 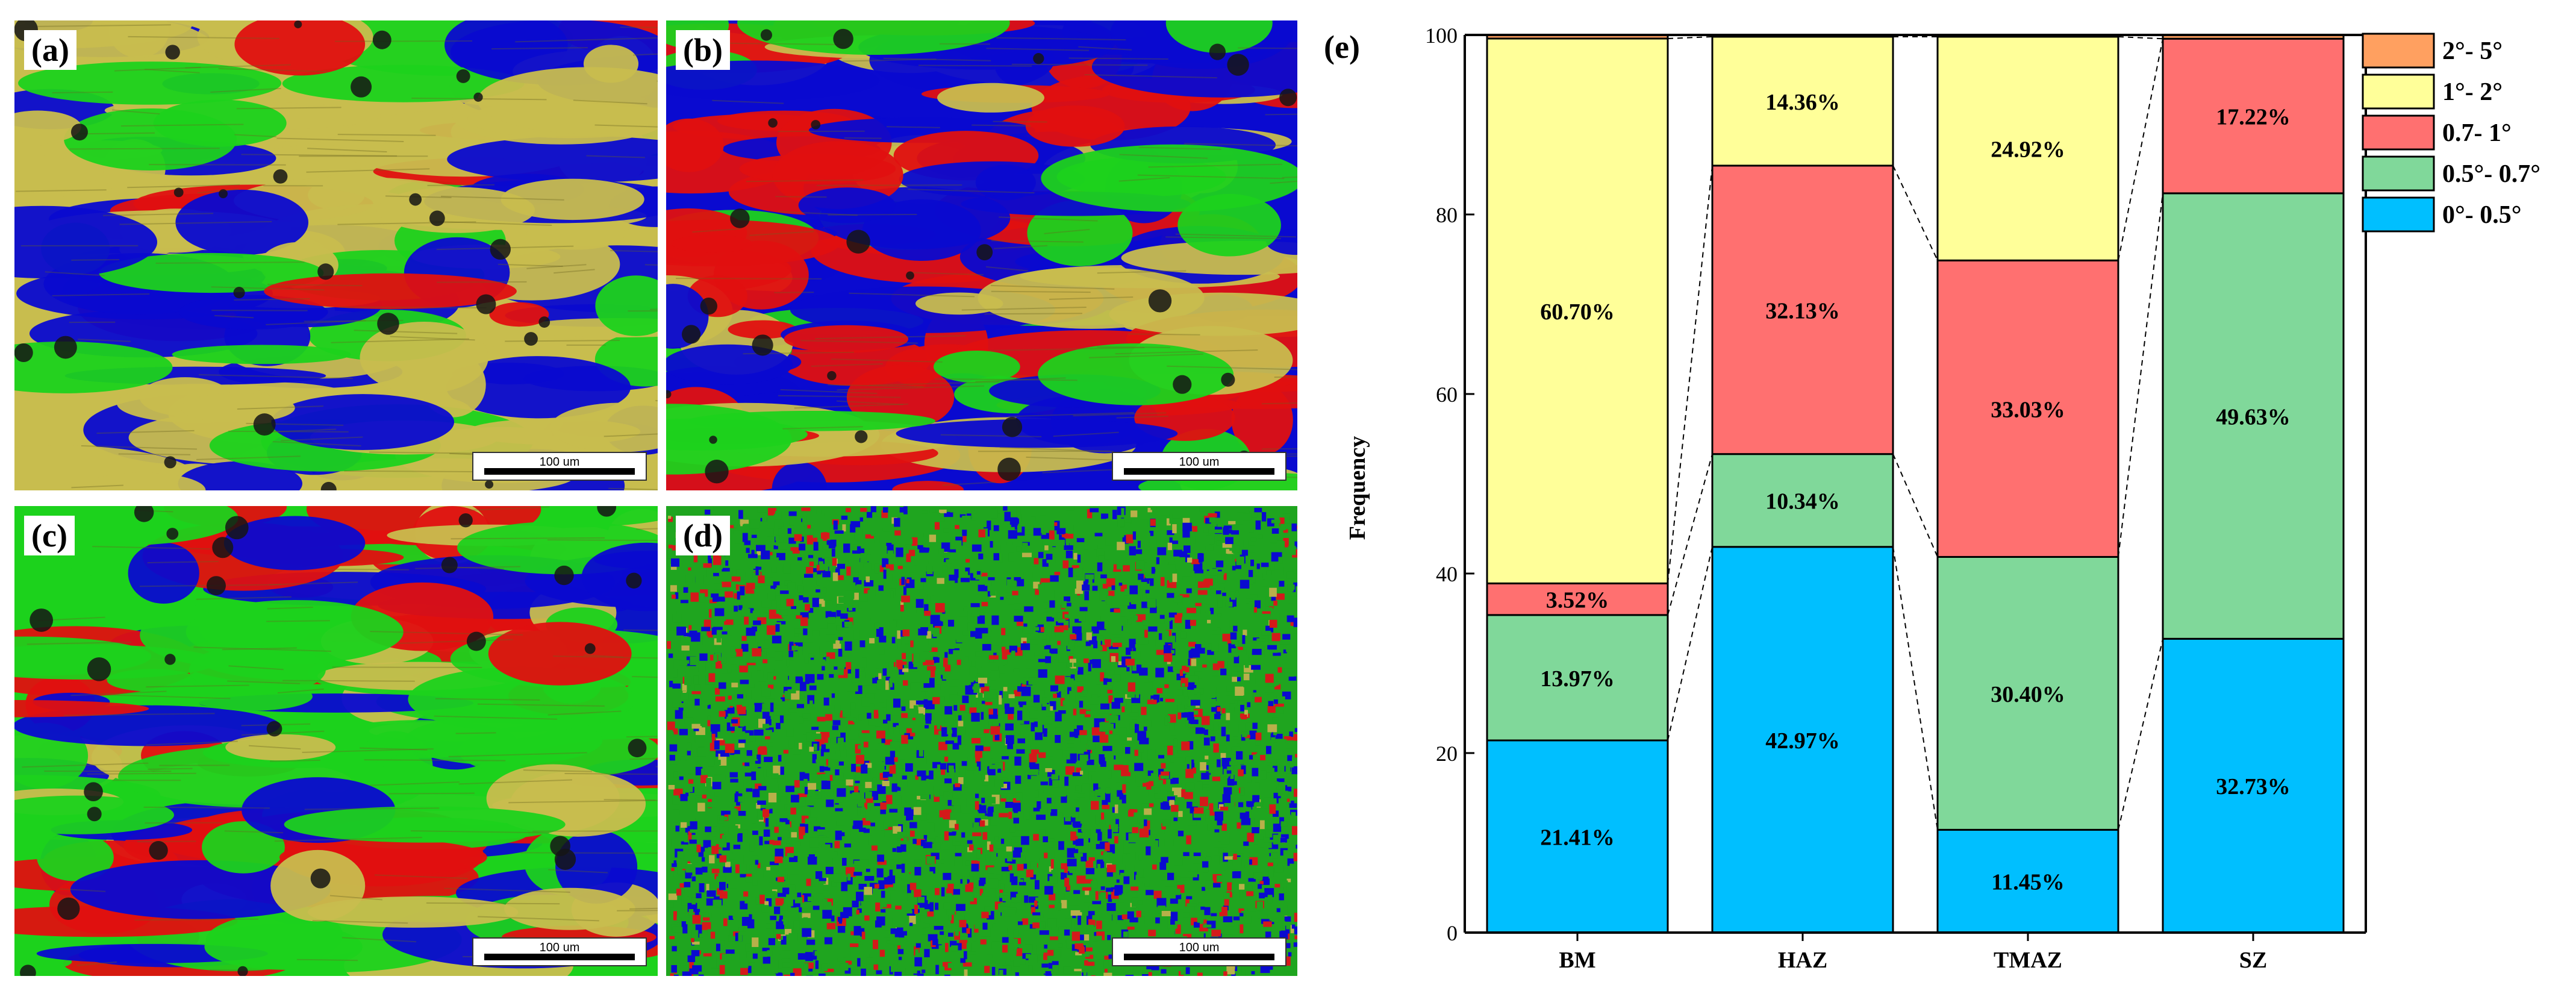 What do you see at coordinates (1447, 574) in the screenshot?
I see `y-tick-label: 40` at bounding box center [1447, 574].